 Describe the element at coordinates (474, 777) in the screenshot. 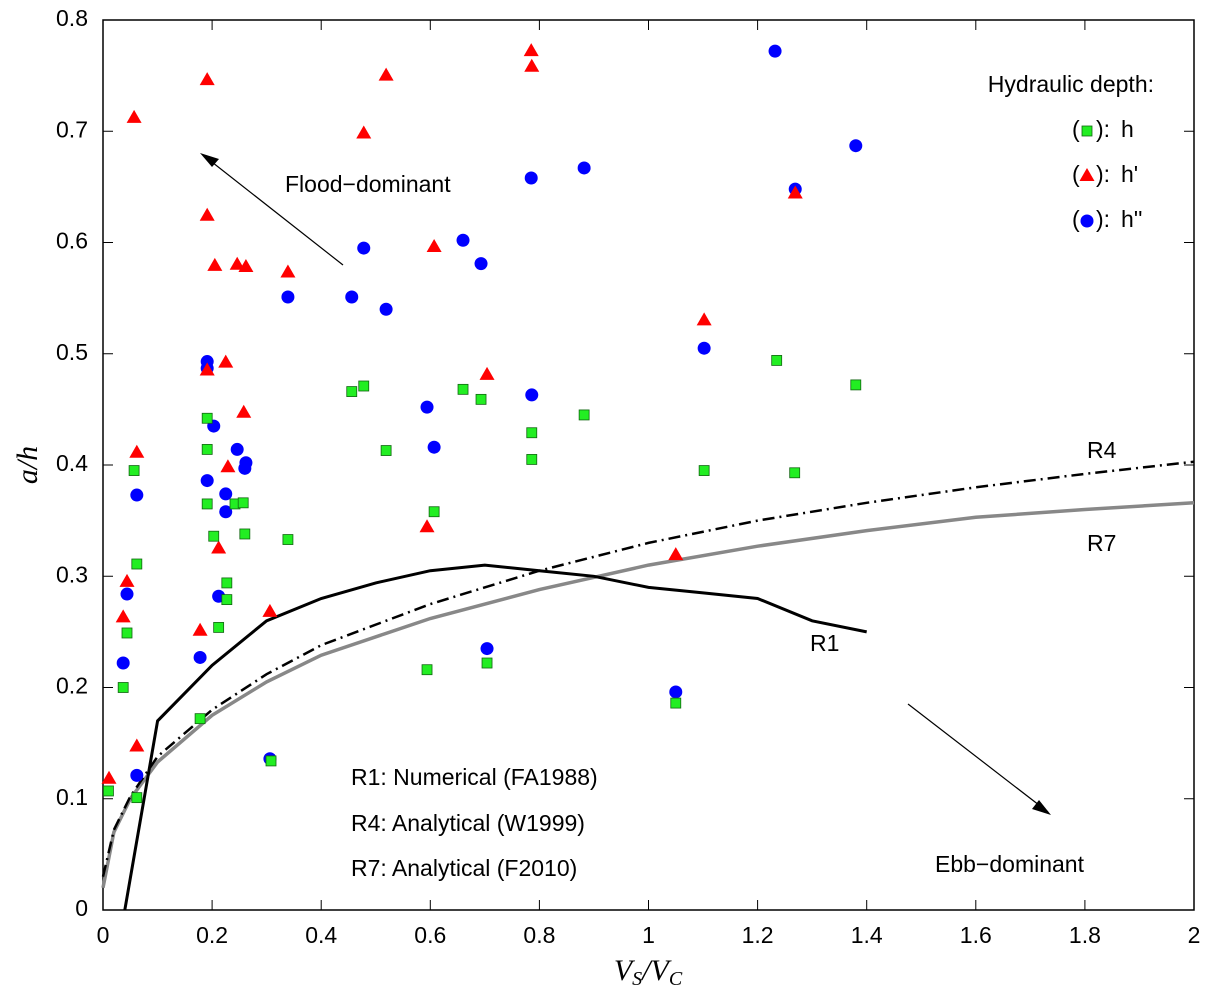

I see `note: R1: Numerical (FA1988)` at that location.